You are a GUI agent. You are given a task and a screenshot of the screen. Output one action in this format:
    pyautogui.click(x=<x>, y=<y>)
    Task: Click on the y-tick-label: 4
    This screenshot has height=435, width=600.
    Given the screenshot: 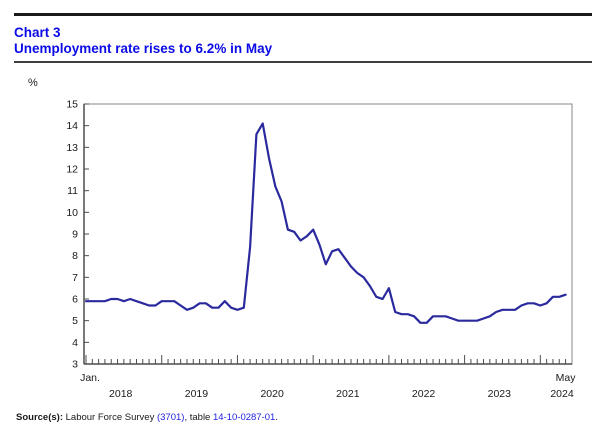 What is the action you would take?
    pyautogui.click(x=75, y=343)
    